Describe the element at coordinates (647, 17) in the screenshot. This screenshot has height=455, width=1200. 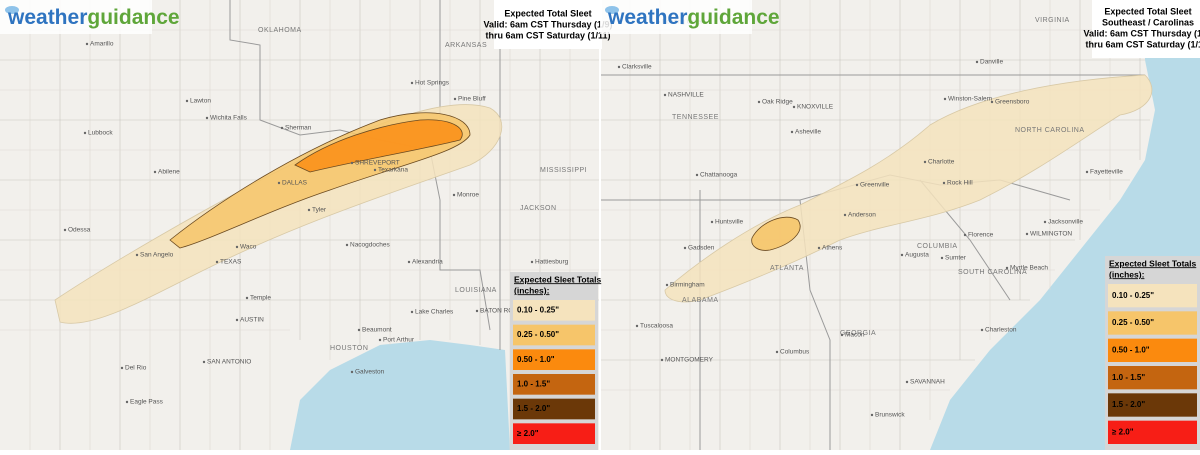
I see `logo-part: weather` at that location.